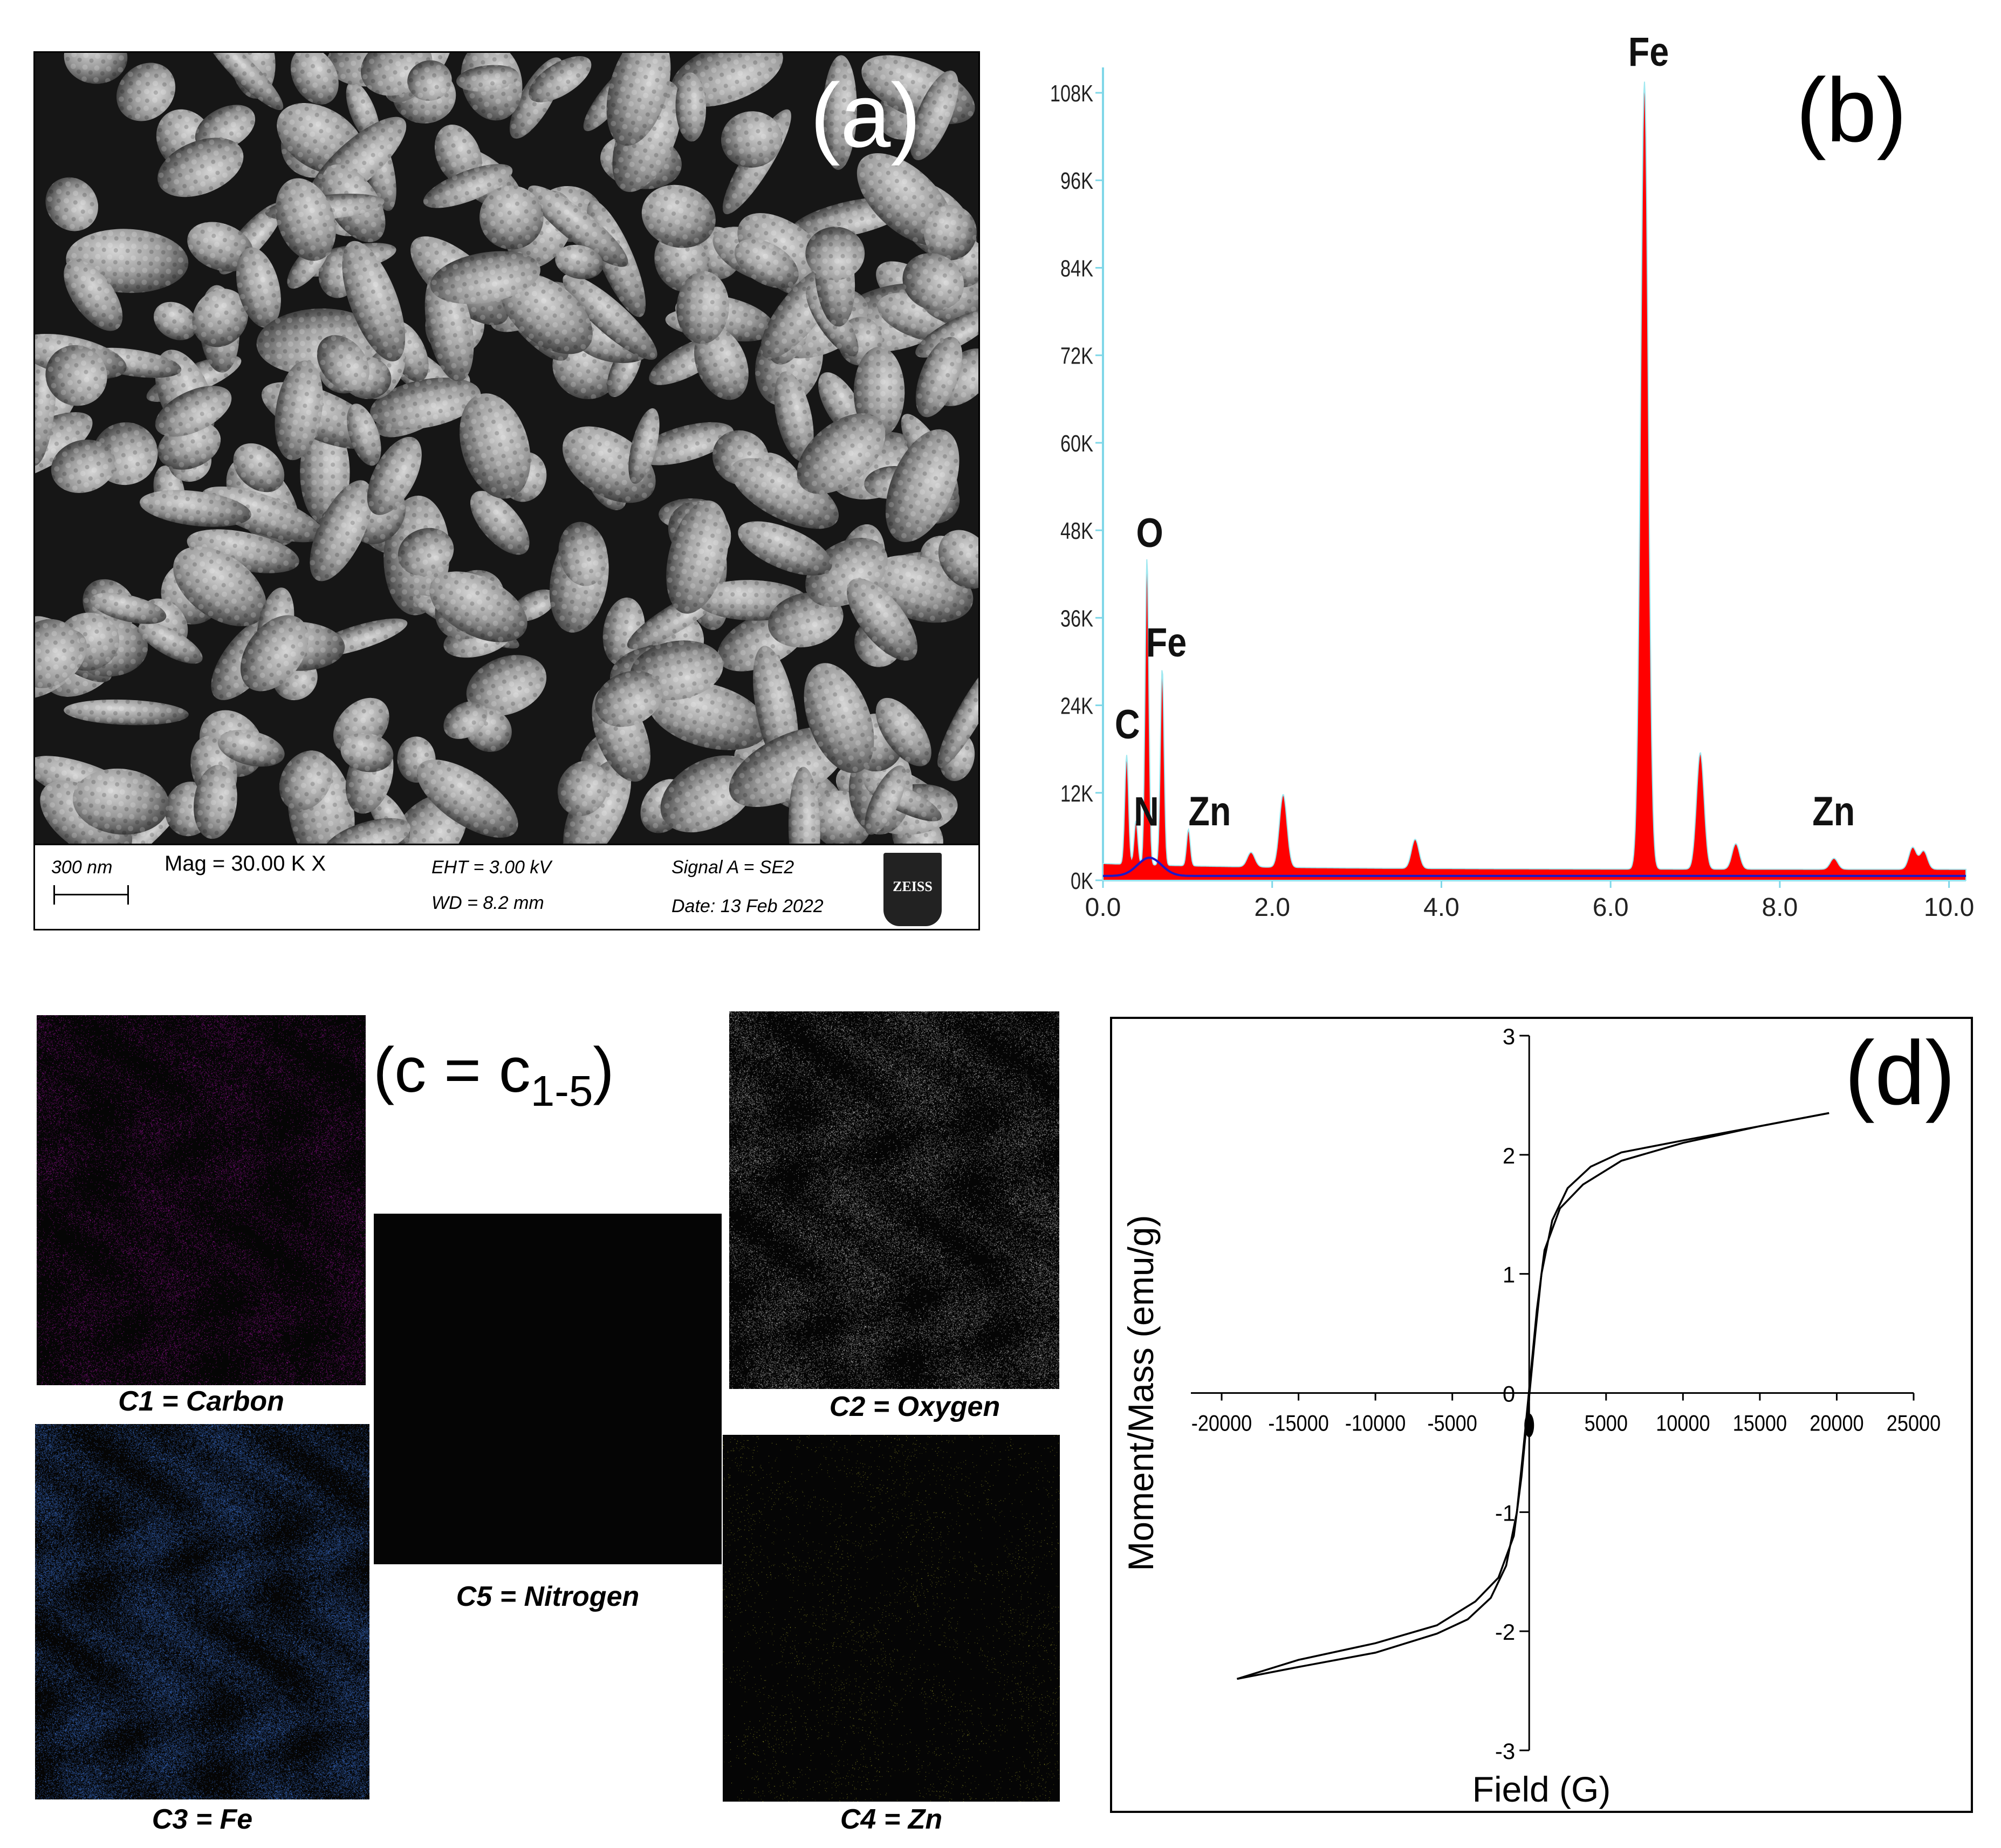  I want to click on signal: Signal A = SE2, so click(732, 868).